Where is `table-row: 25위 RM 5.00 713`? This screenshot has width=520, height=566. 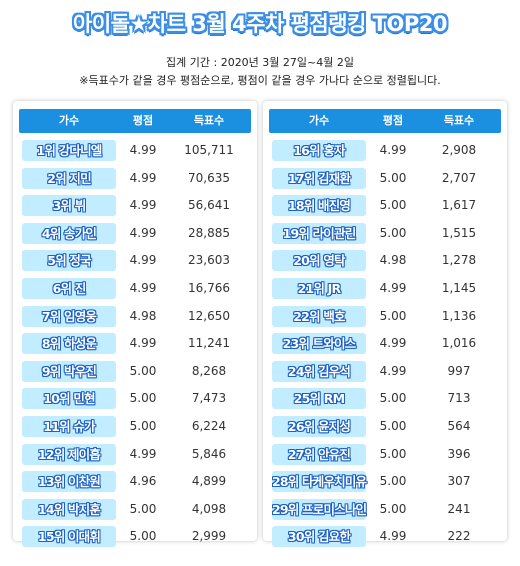
table-row: 25위 RM 5.00 713 is located at coordinates (385, 399).